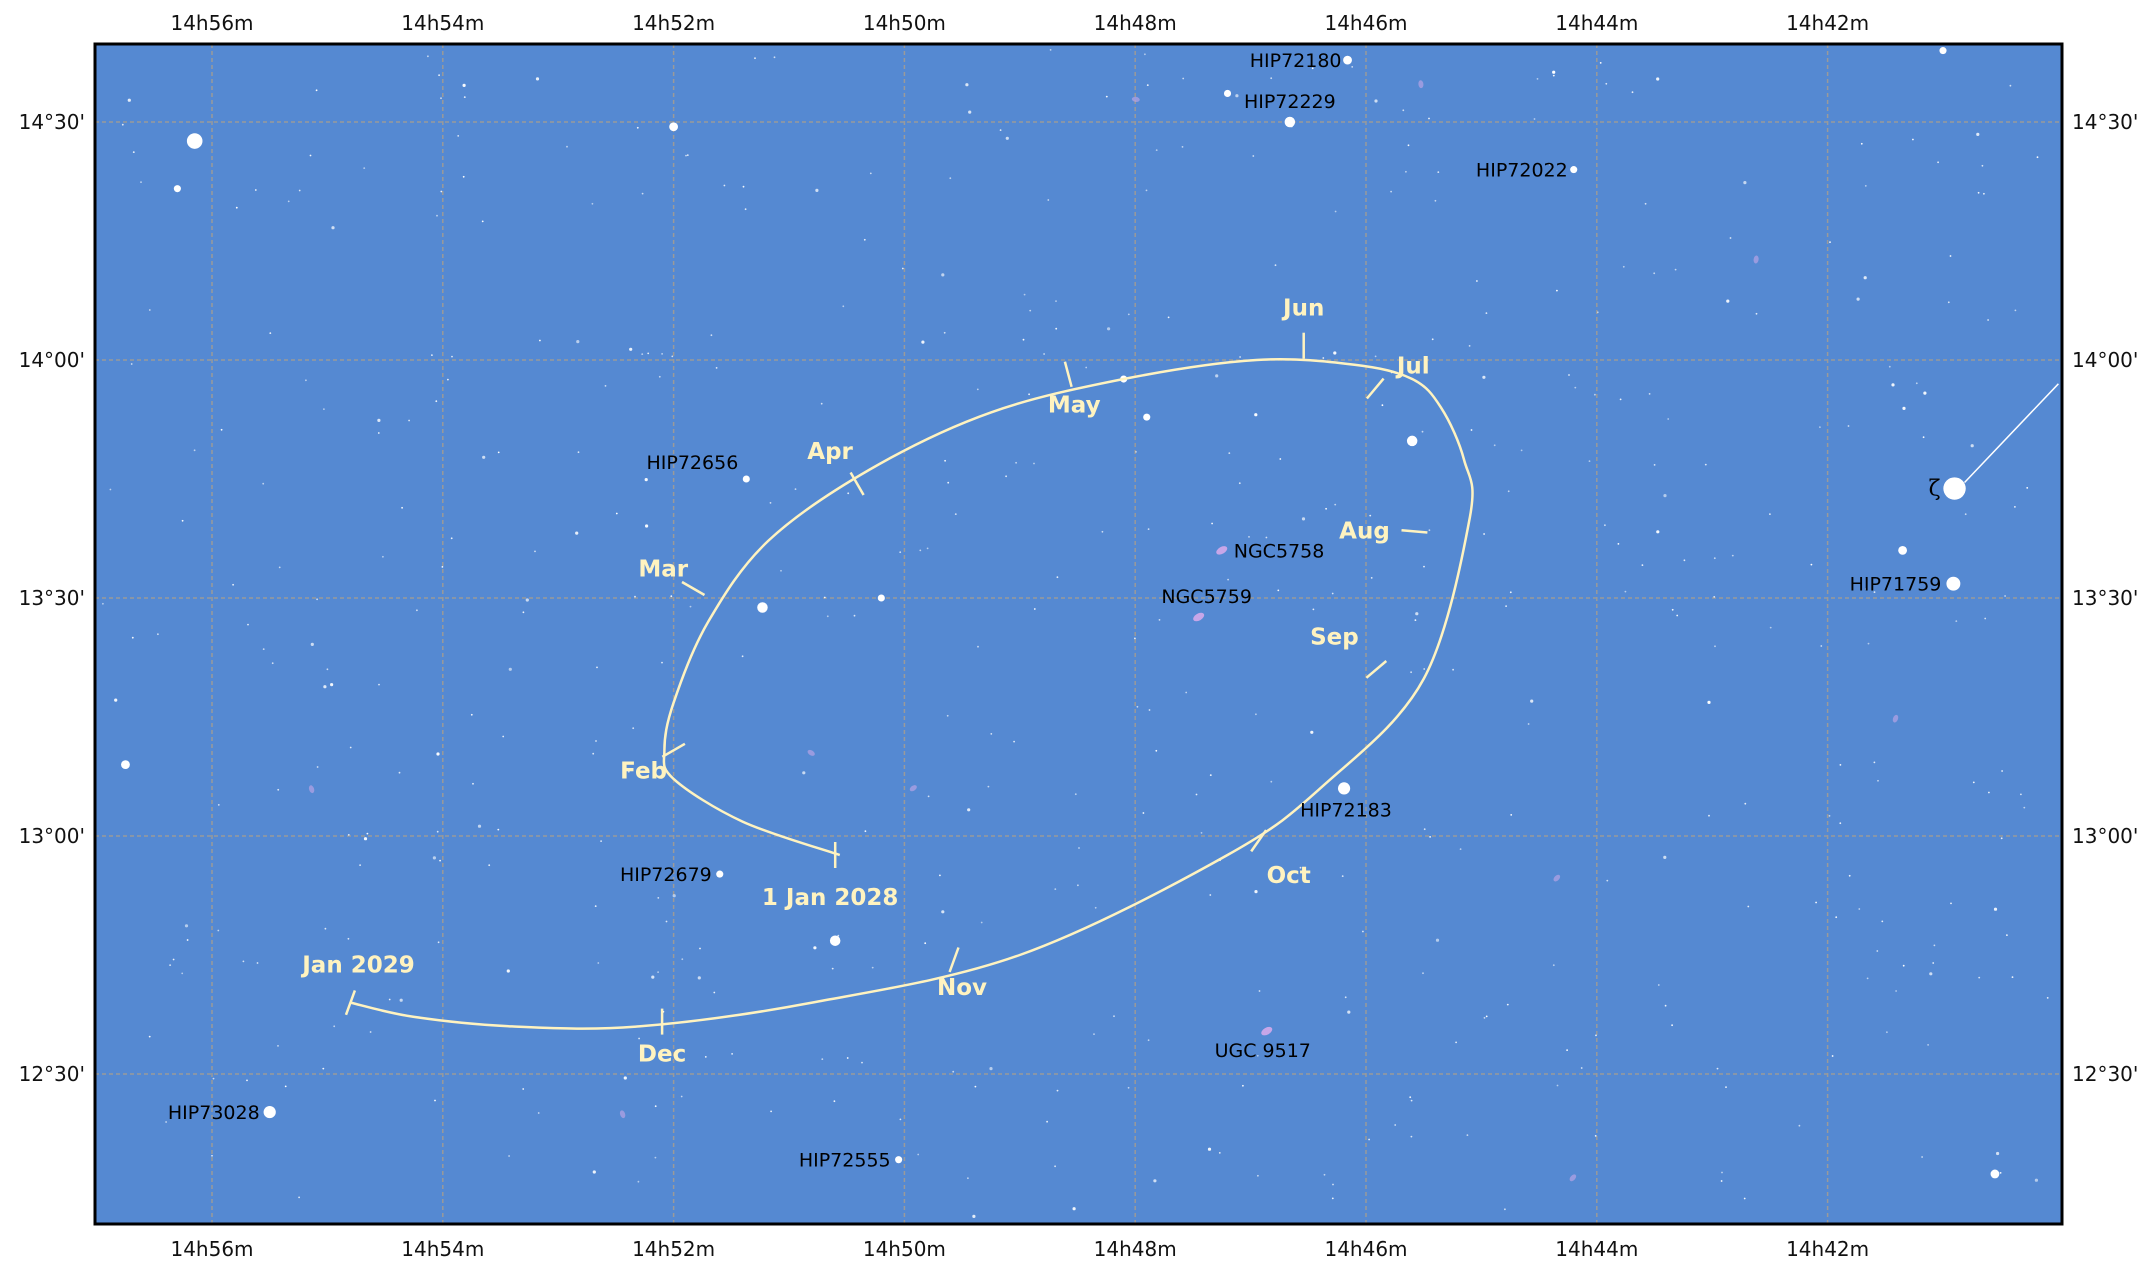  I want to click on month-tick, so click(857, 483).